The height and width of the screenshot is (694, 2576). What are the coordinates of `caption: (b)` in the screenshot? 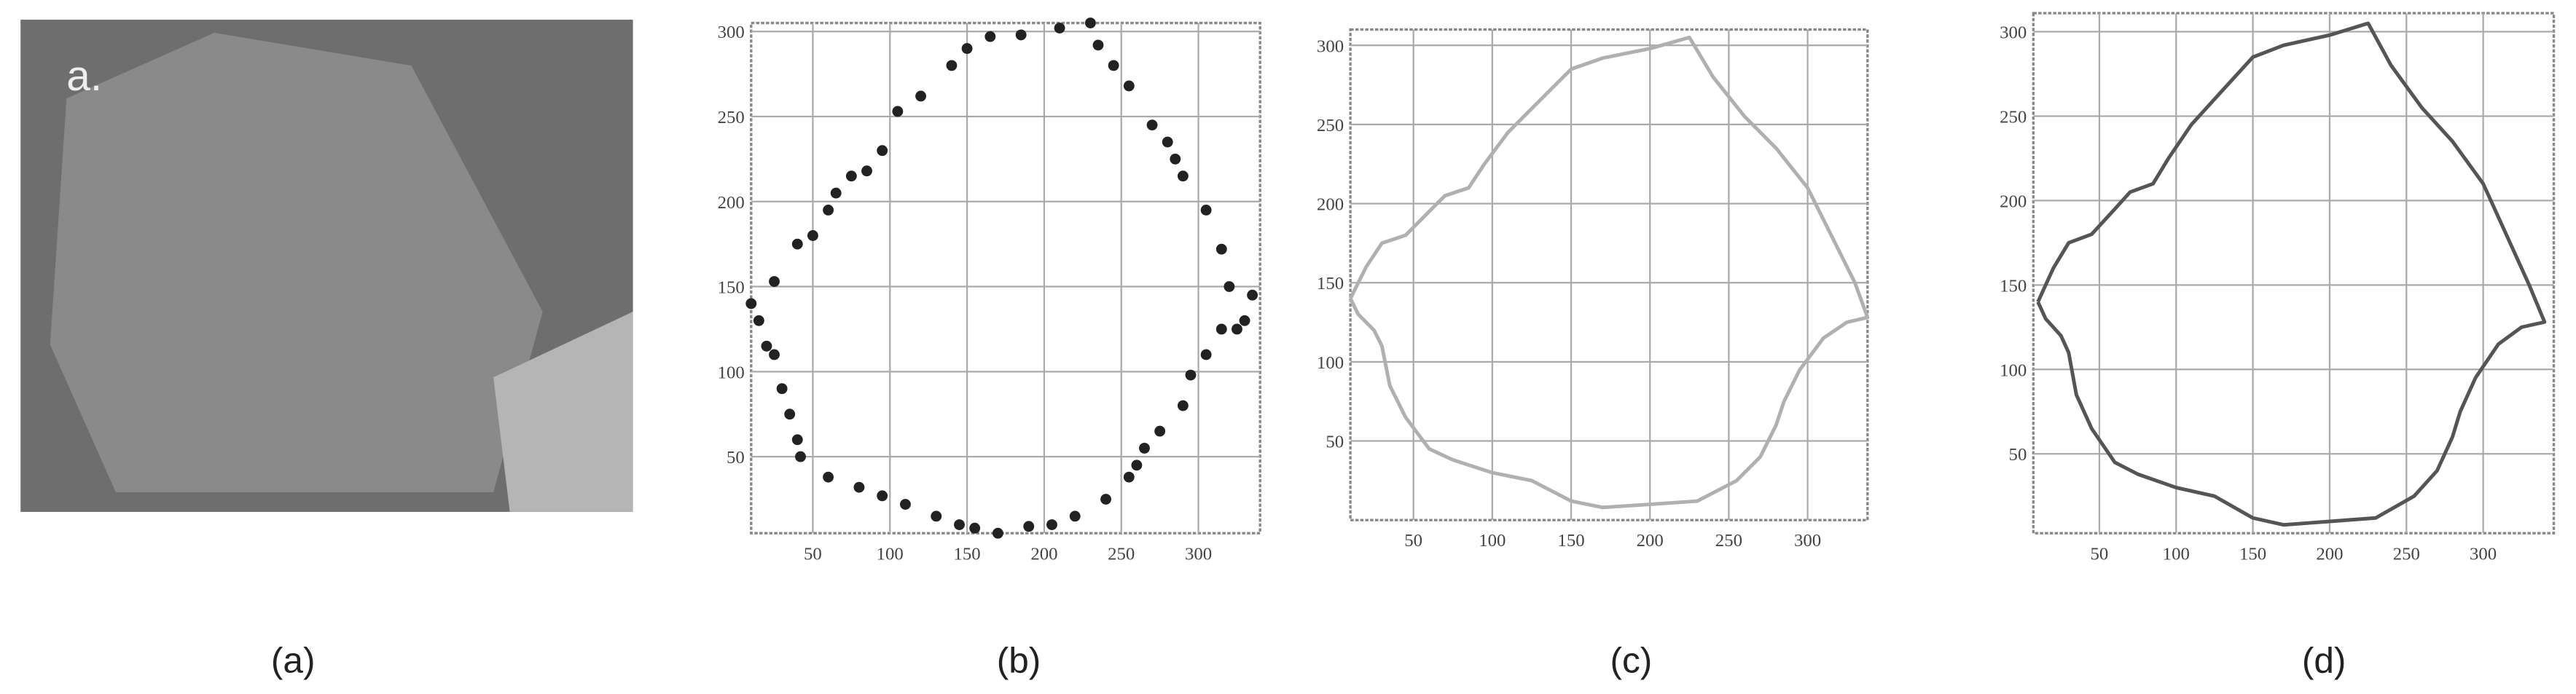 It's located at (1019, 661).